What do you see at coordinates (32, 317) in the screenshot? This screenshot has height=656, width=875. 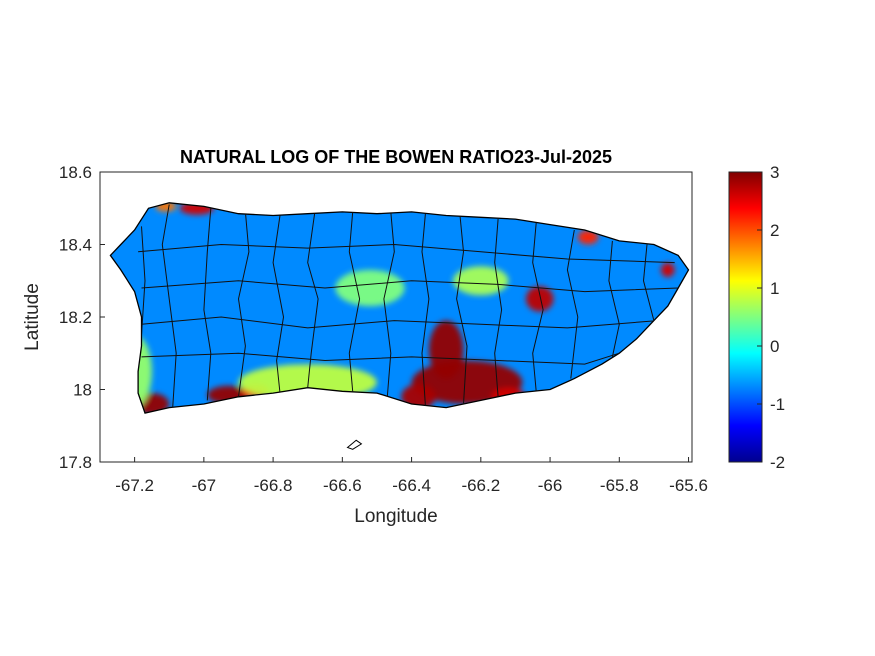 I see `y-axis-label: Latitude` at bounding box center [32, 317].